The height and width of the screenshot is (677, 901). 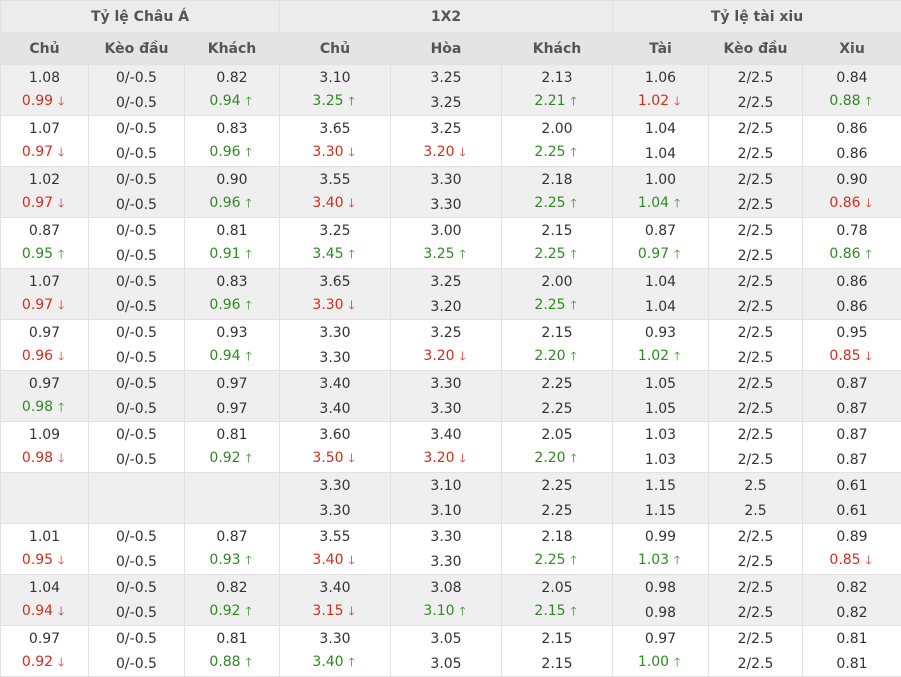 What do you see at coordinates (446, 282) in the screenshot?
I see `odds-cell: 3.25` at bounding box center [446, 282].